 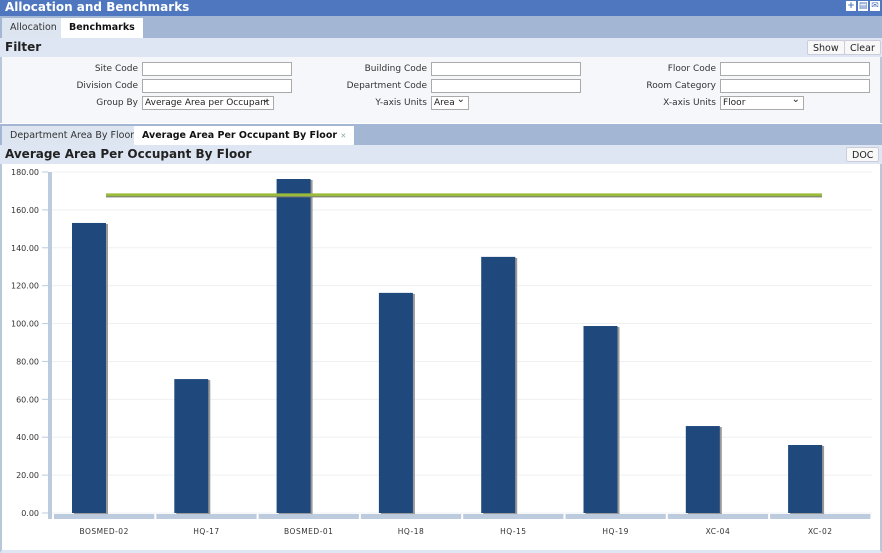 I want to click on main-tabs: Allocation Benchmarks, so click(x=441, y=27).